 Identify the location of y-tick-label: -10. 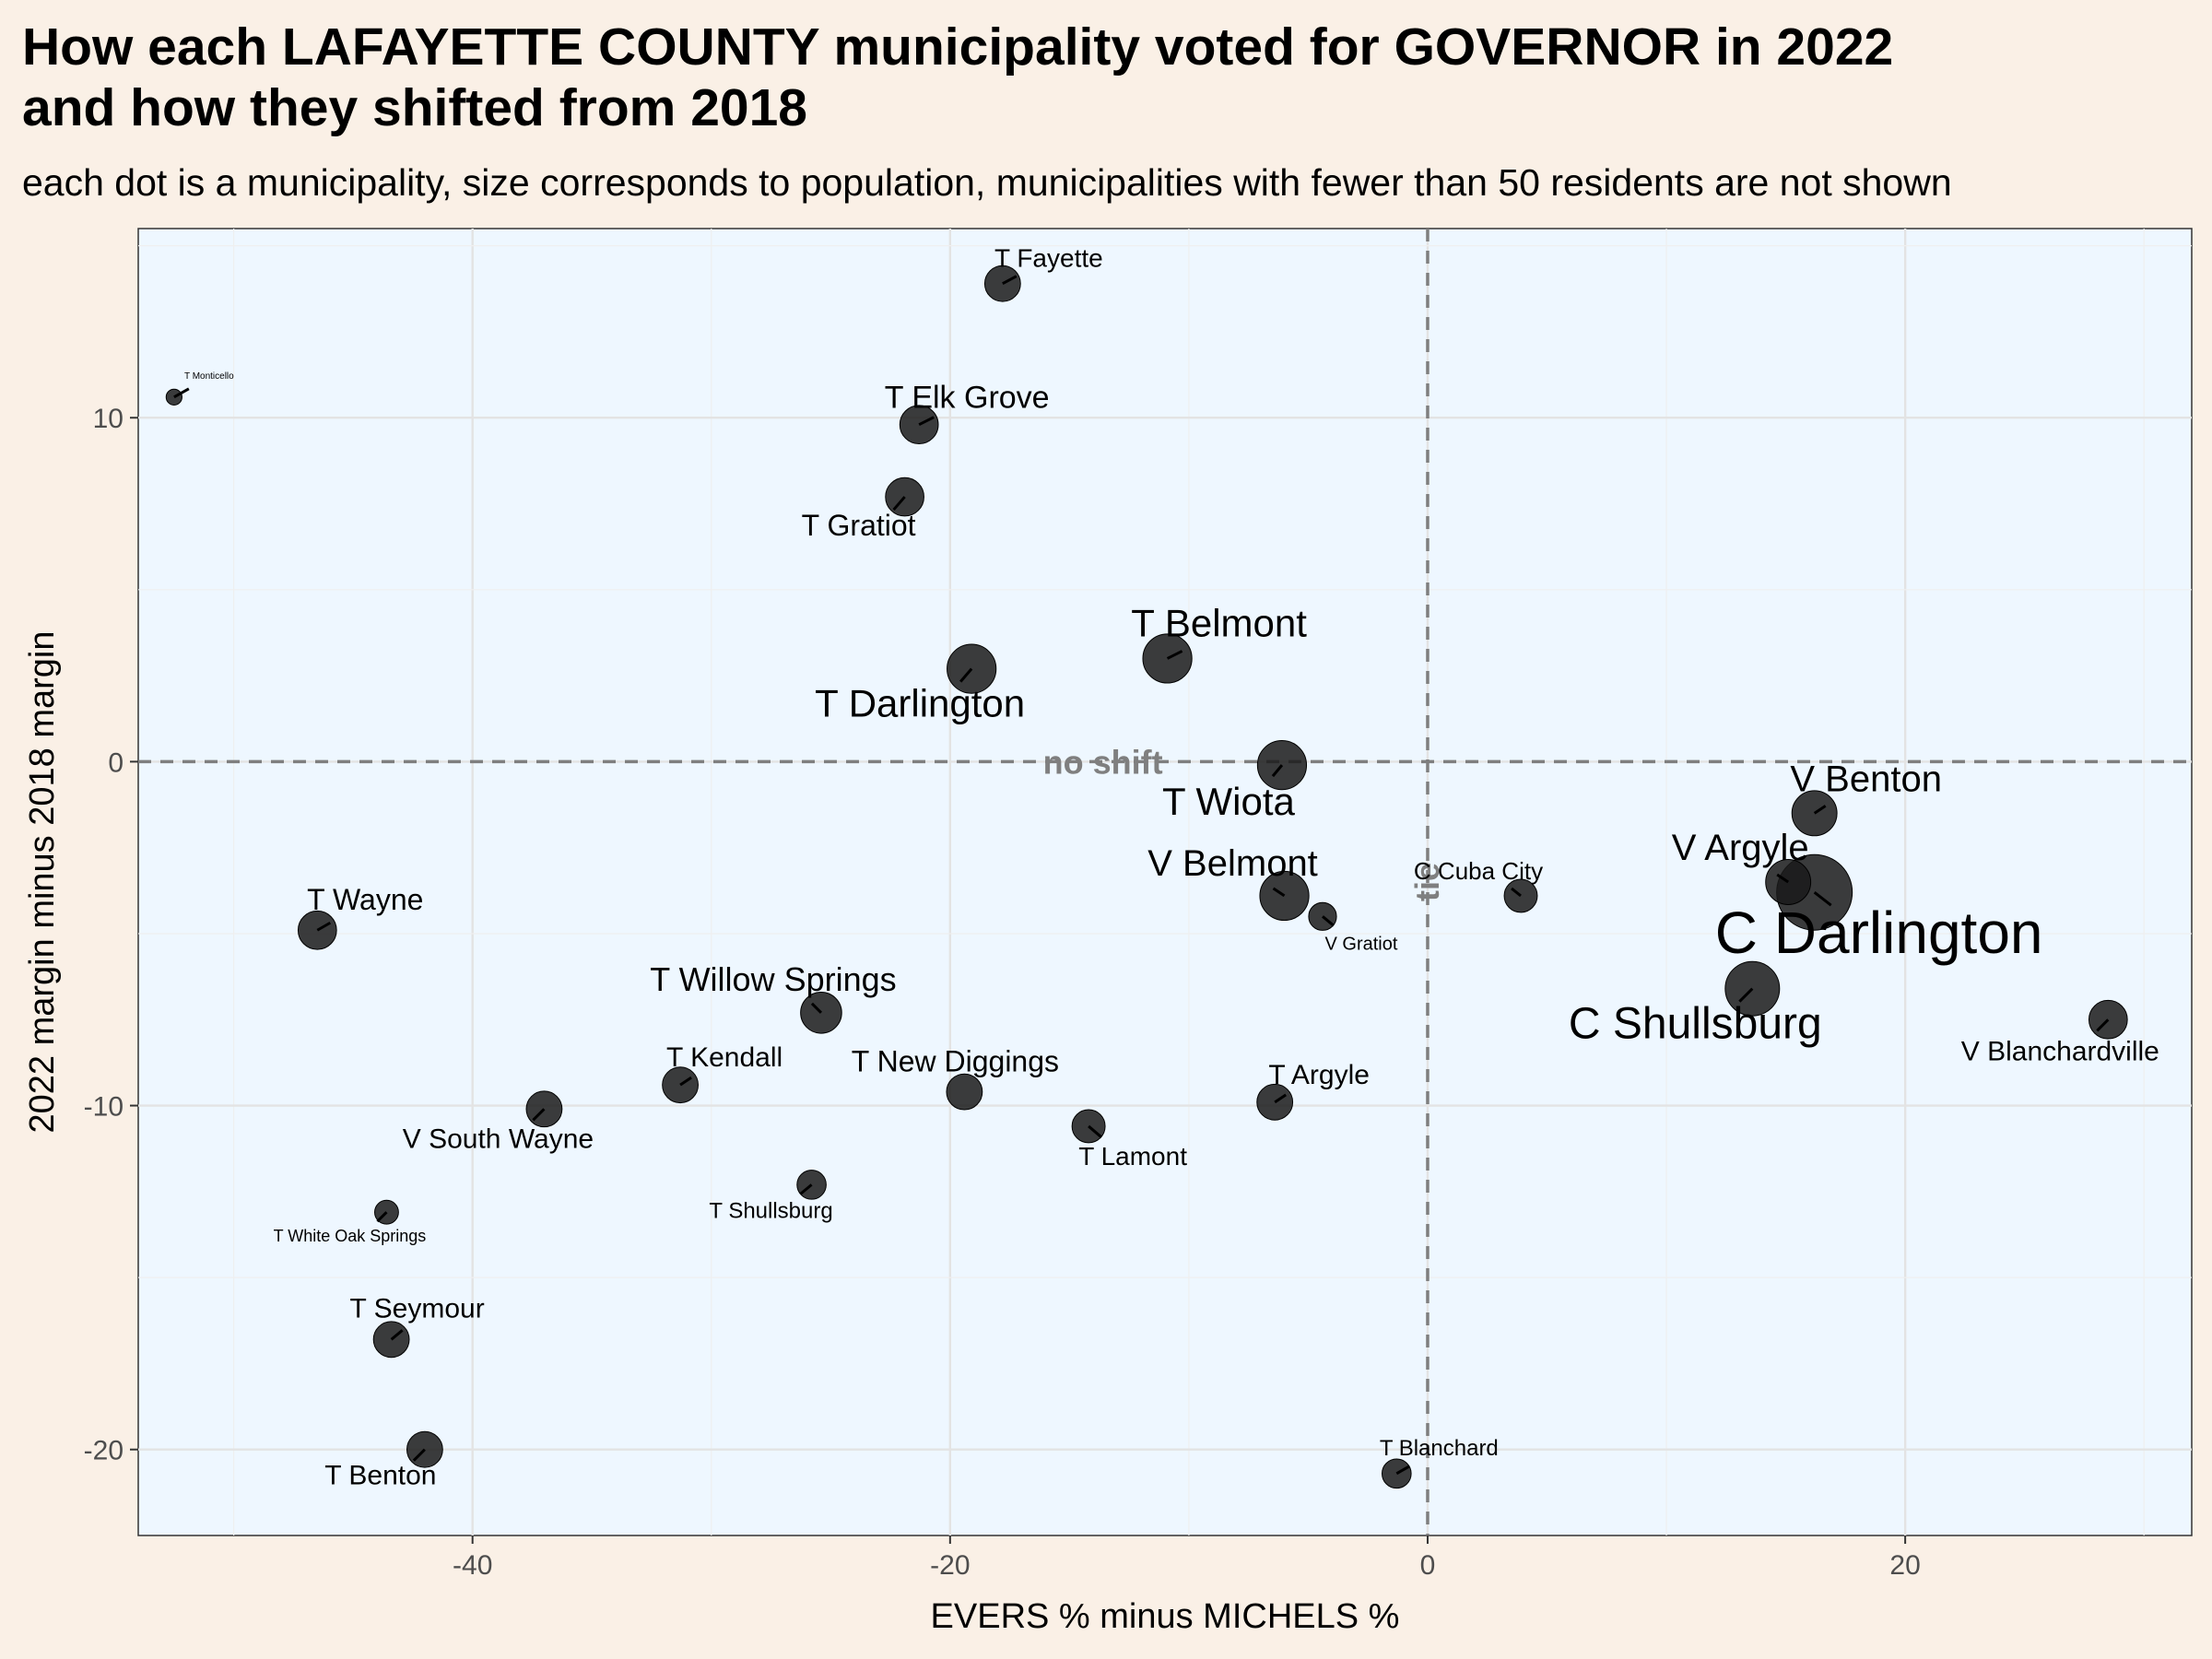
(104, 1107).